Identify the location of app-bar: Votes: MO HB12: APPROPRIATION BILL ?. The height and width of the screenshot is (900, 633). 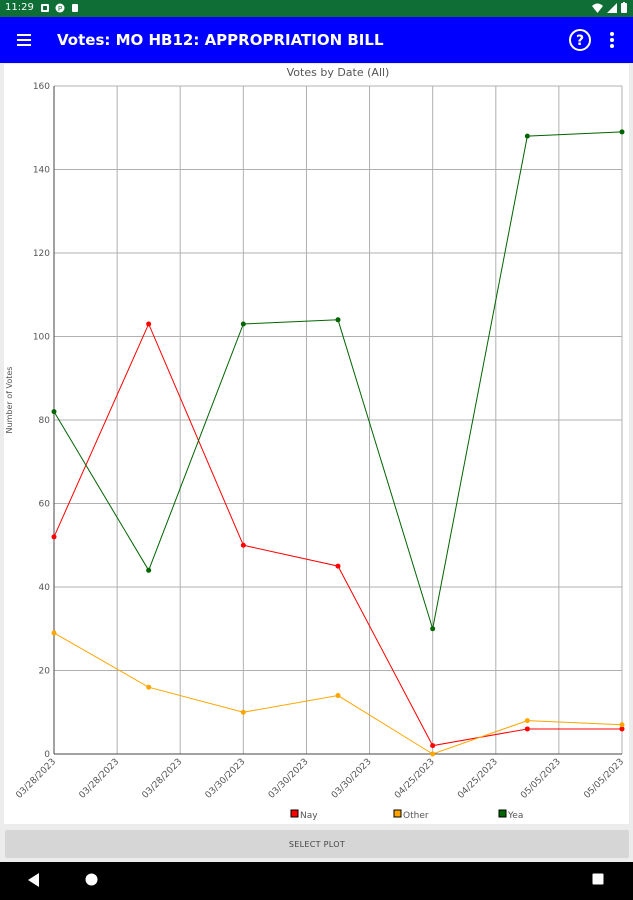
(316, 40).